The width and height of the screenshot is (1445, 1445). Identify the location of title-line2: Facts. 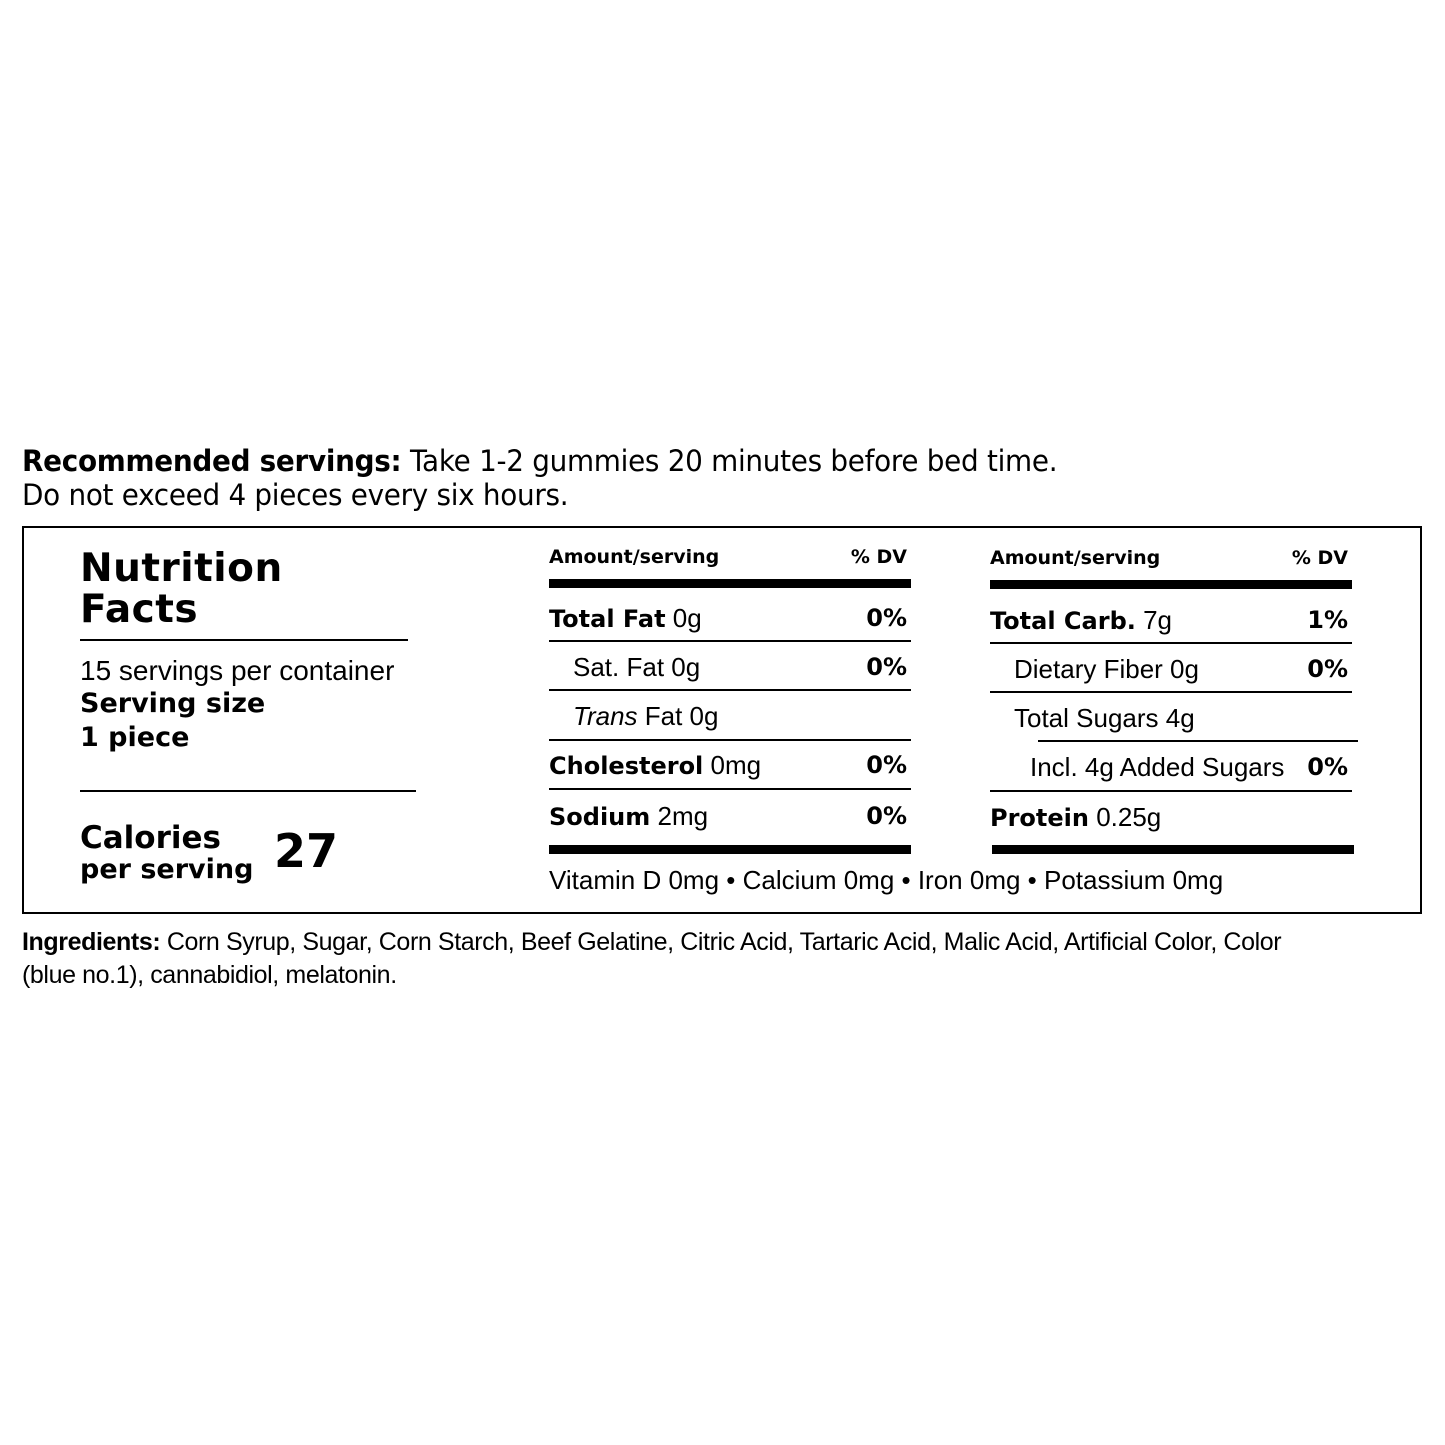
(139, 609).